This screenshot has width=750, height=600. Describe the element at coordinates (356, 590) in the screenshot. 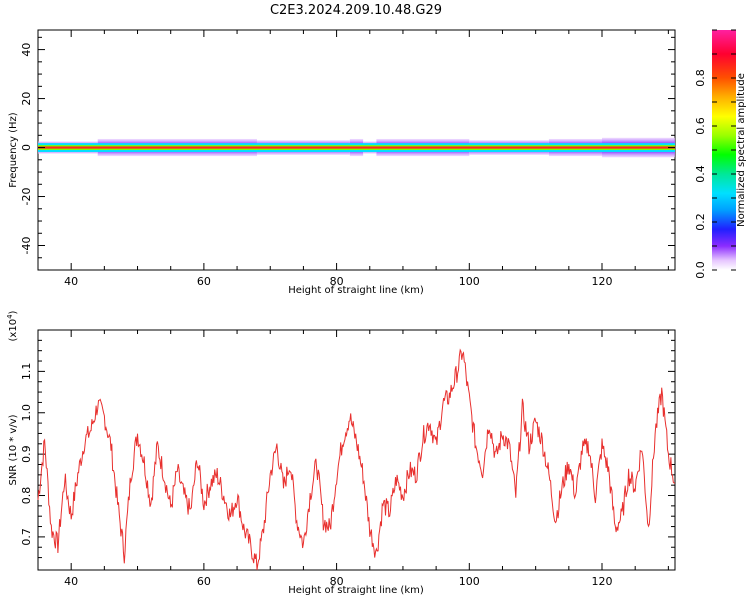

I see `snr-x-label: Height of straight line (km)` at that location.